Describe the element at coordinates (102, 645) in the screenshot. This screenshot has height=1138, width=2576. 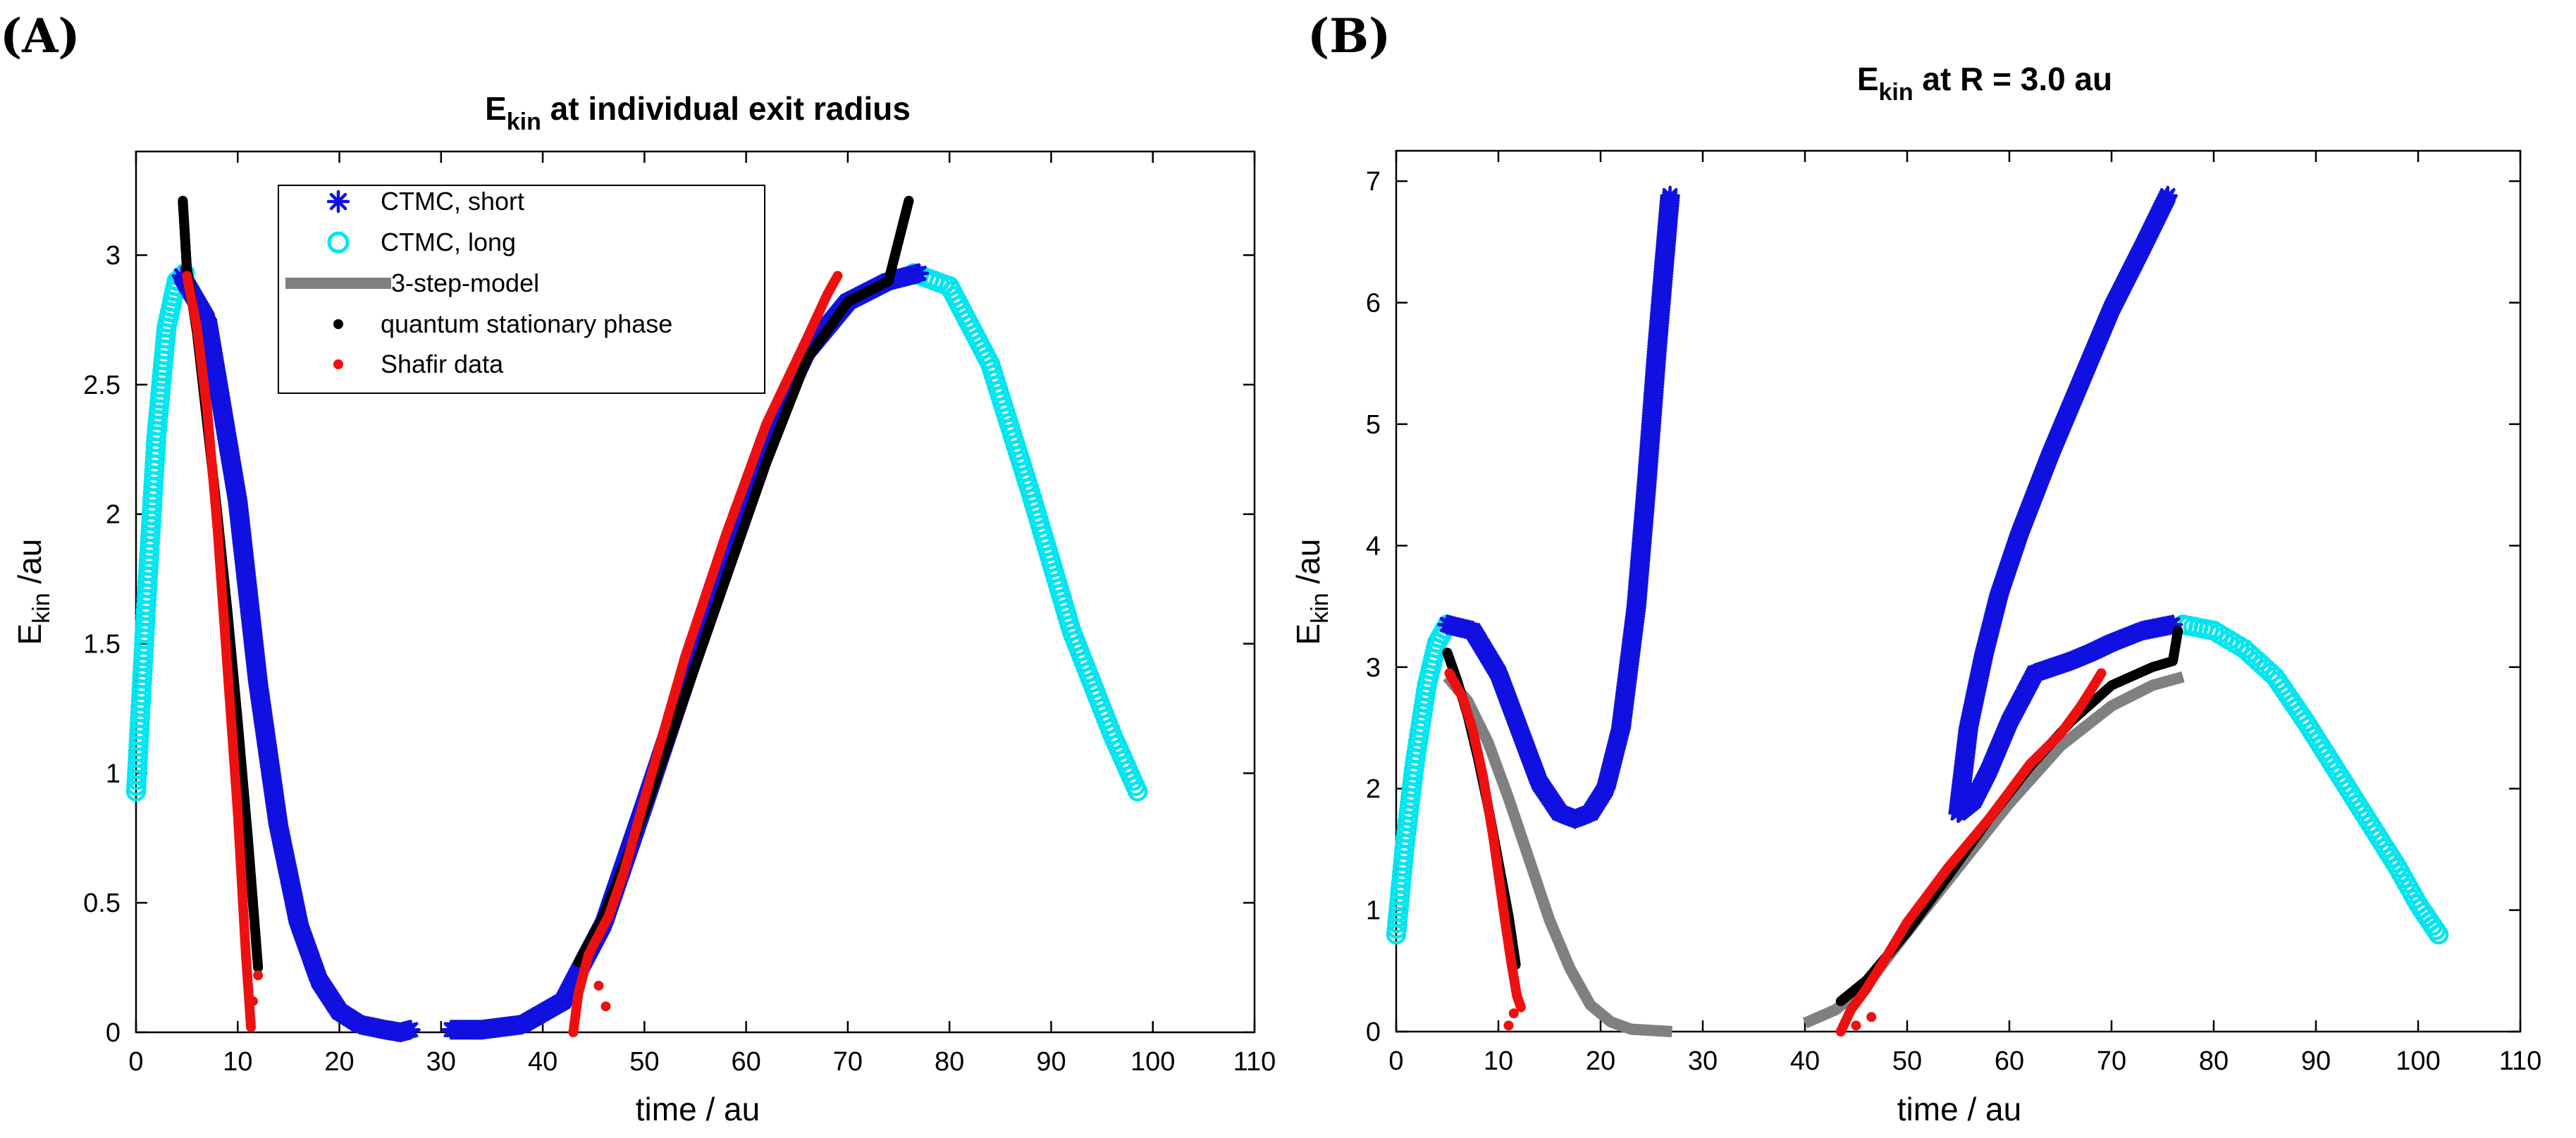
I see `y-tick-label: 1.5` at that location.